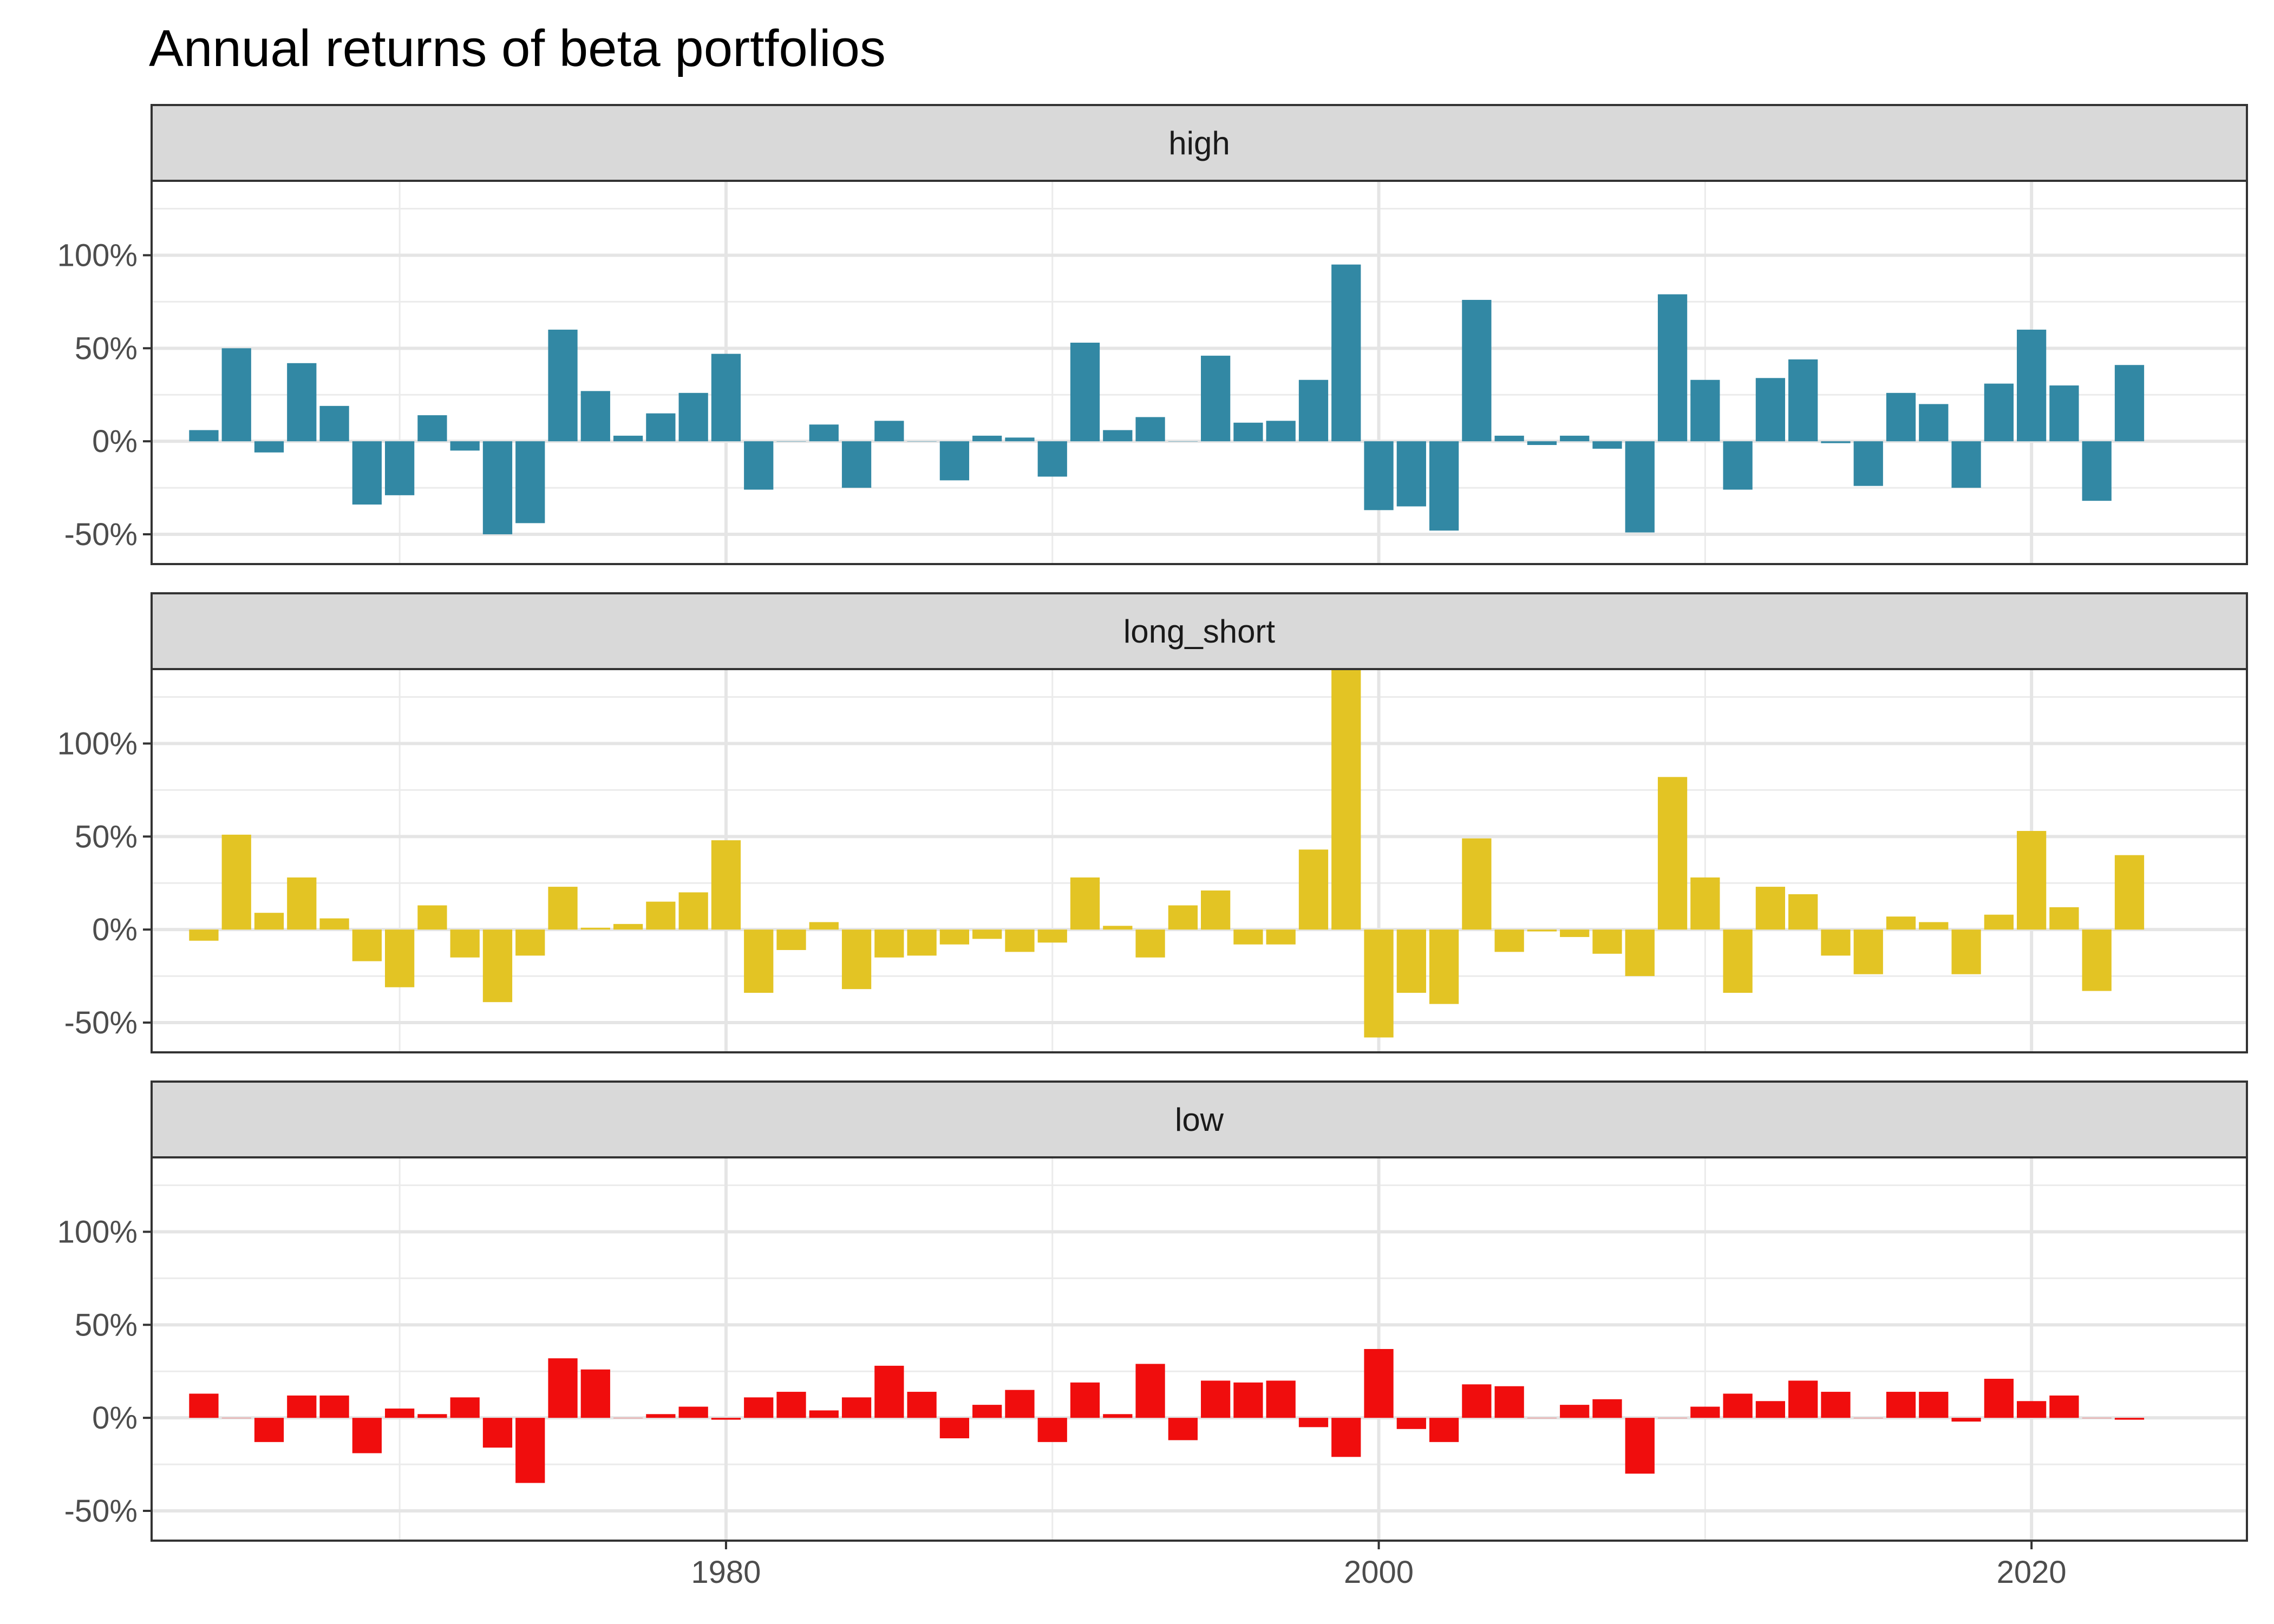 This screenshot has width=2274, height=1624. Describe the element at coordinates (1118, 436) in the screenshot. I see `bar-high-1992: 1992: 6%` at that location.